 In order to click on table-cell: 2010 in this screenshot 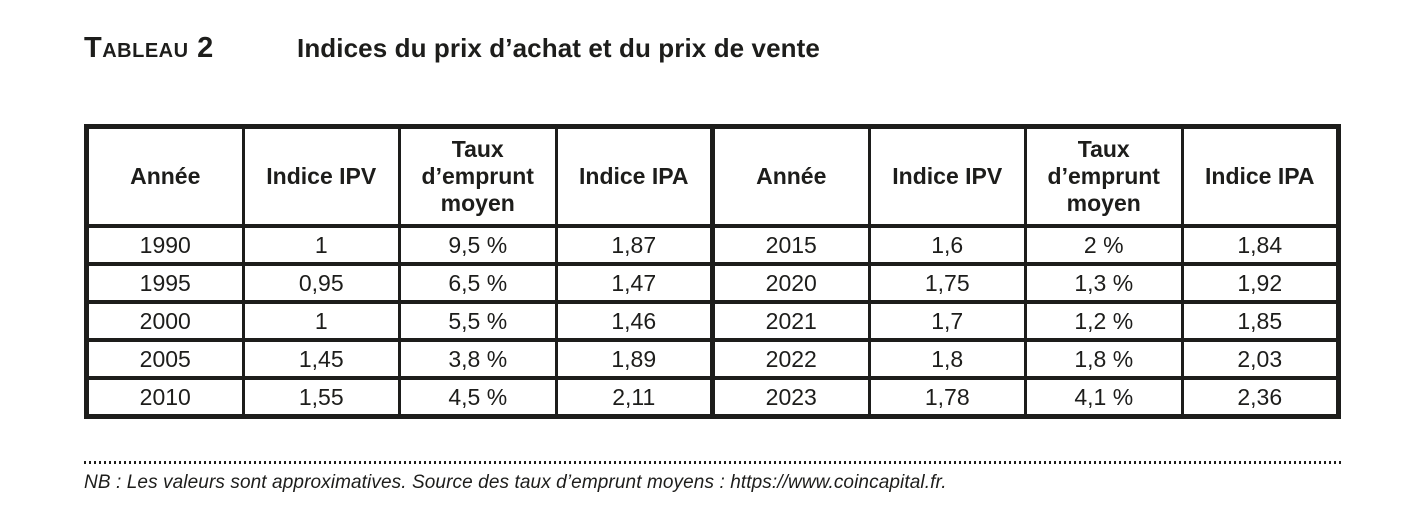, I will do `click(165, 397)`.